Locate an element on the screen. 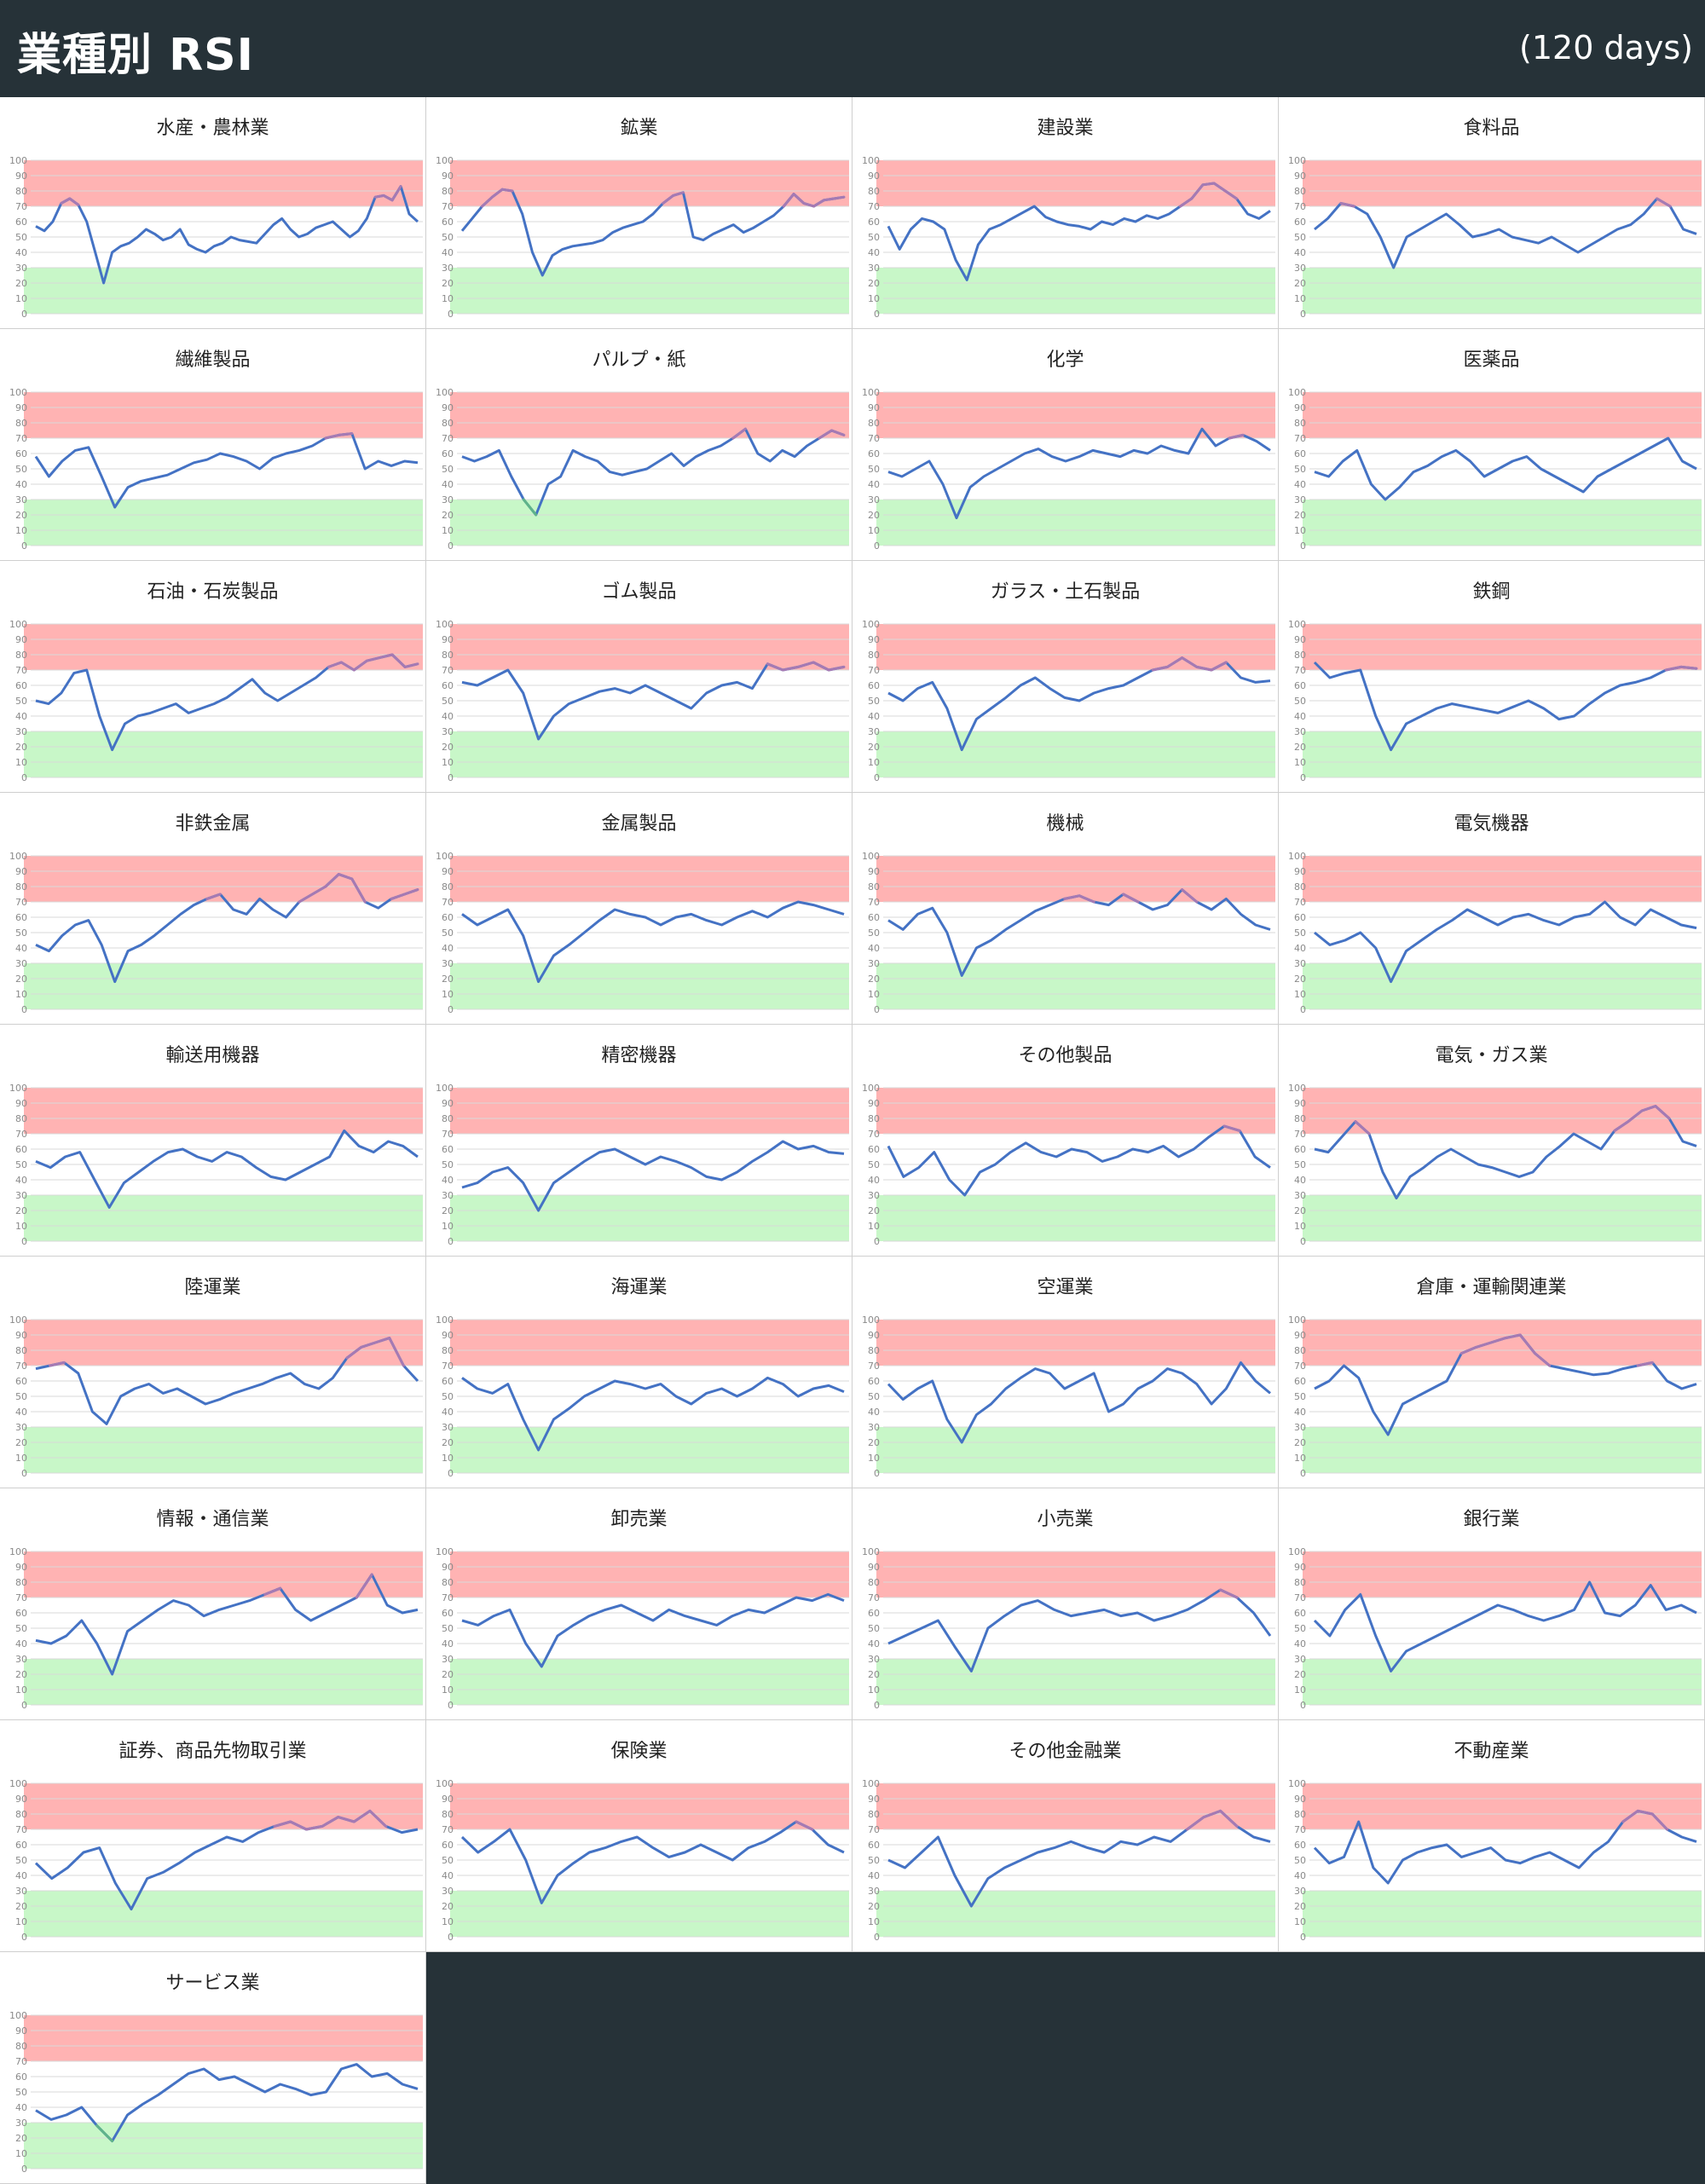  rsi-panel: 電気・ガス業 0 10 20 30 40 50 60 70 80 90 100 is located at coordinates (1492, 1141).